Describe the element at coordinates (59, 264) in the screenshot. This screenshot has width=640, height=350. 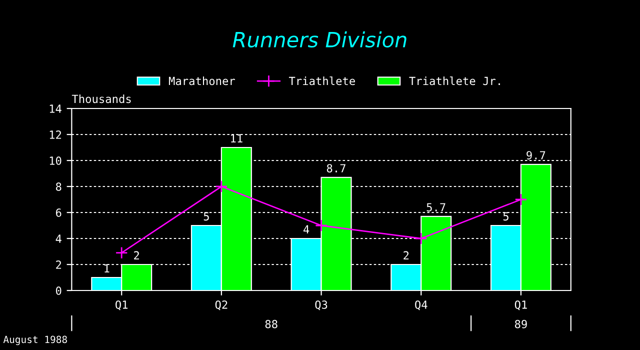
I see `y-tick-label: 2` at that location.